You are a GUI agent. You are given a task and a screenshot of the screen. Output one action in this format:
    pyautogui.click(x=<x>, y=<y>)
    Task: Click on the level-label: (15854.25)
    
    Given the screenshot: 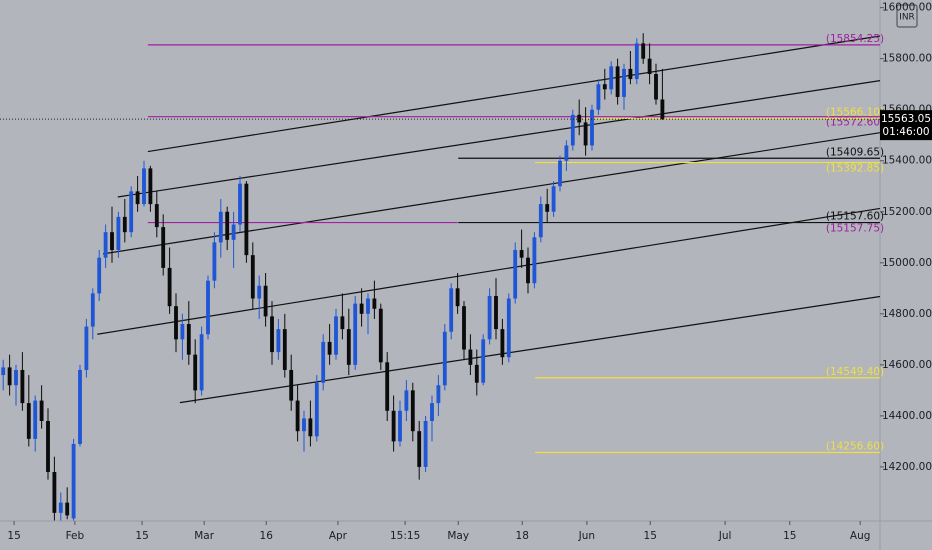 What is the action you would take?
    pyautogui.click(x=855, y=39)
    